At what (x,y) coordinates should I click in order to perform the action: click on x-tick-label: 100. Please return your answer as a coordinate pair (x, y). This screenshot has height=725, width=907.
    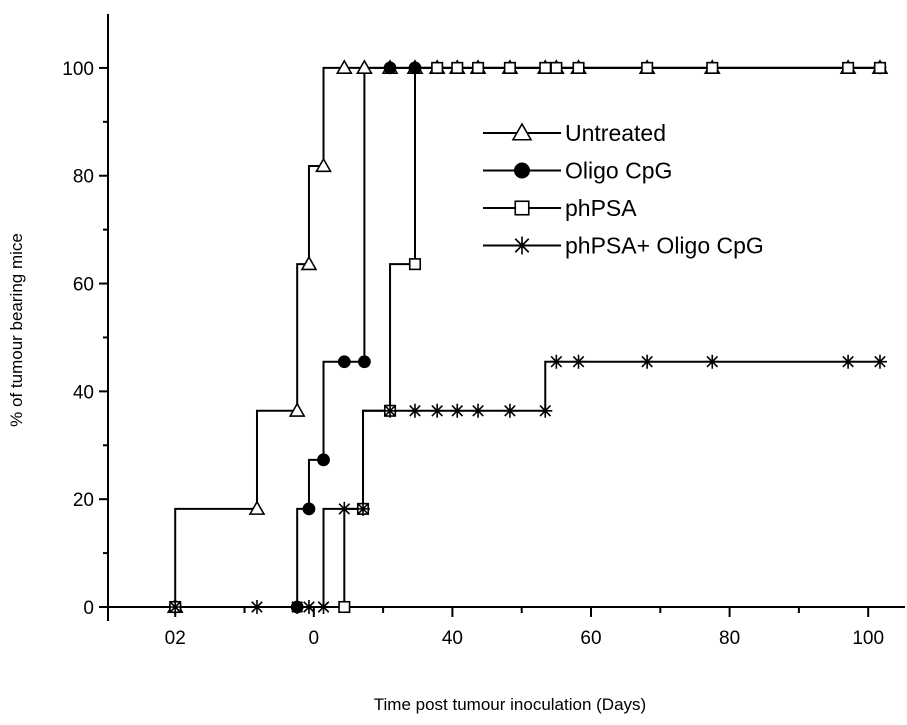
    Looking at the image, I should click on (868, 638).